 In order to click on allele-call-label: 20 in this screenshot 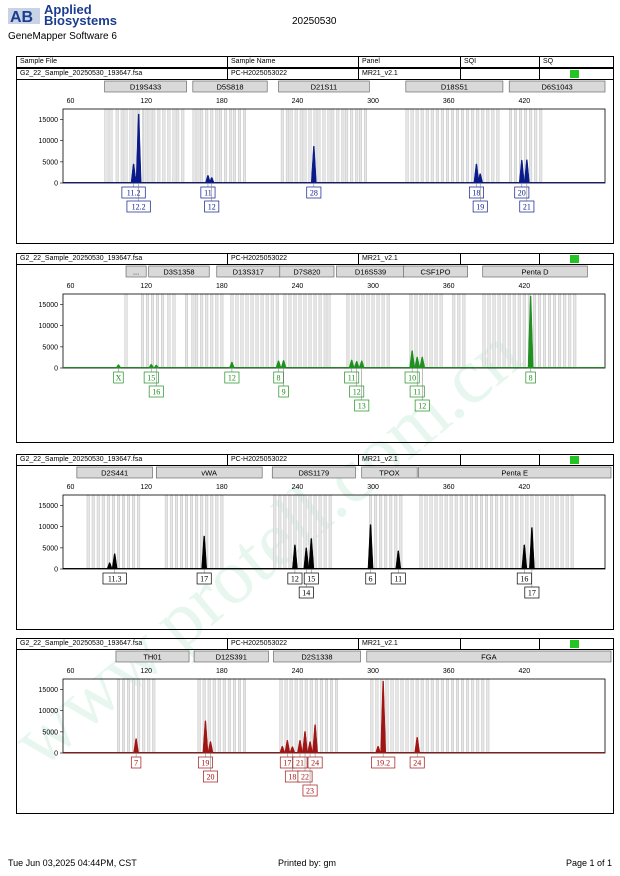, I will do `click(522, 193)`.